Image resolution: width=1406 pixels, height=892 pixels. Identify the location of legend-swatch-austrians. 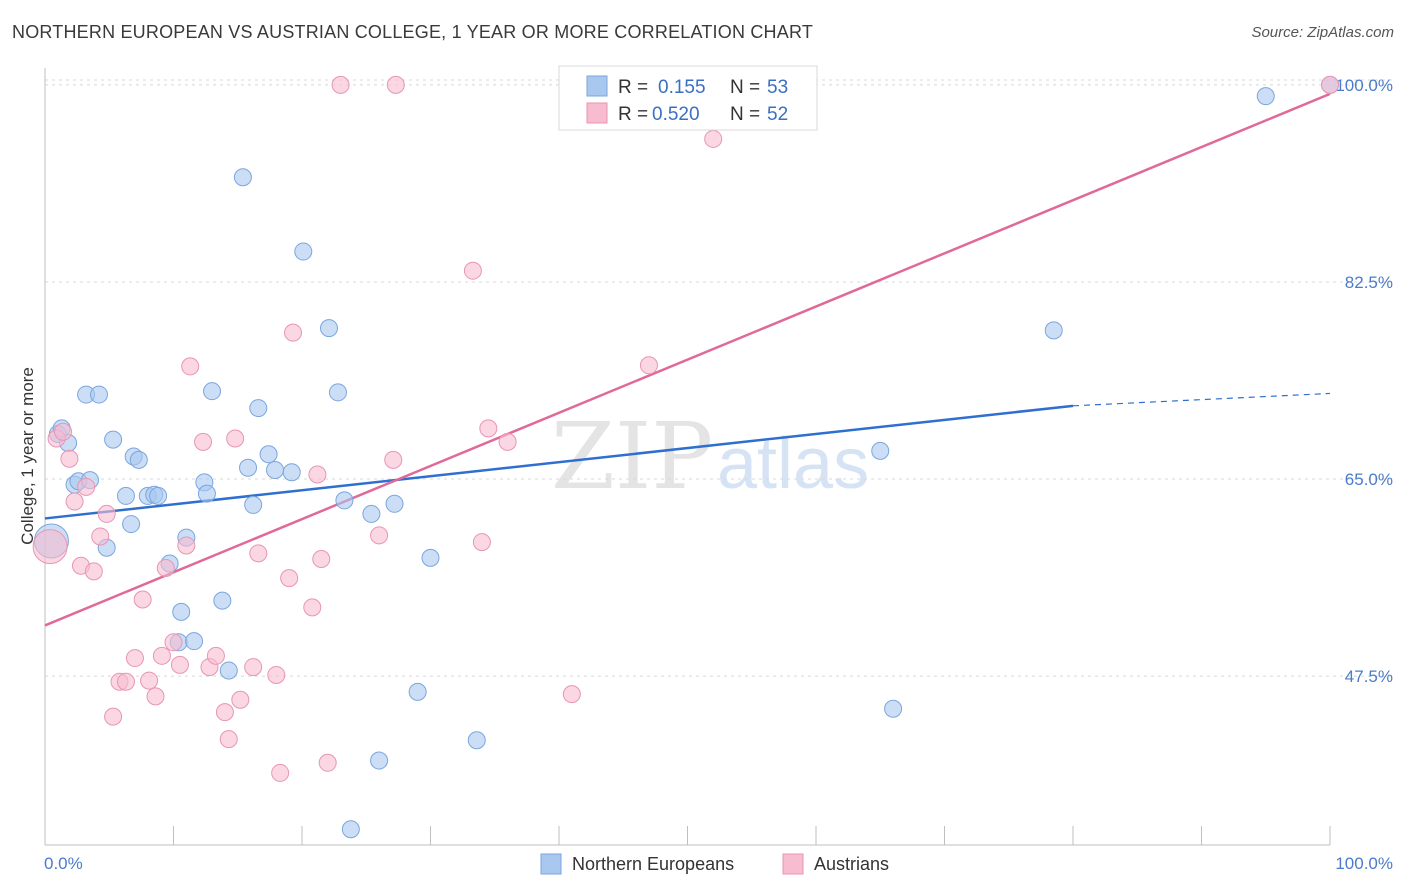
(793, 864).